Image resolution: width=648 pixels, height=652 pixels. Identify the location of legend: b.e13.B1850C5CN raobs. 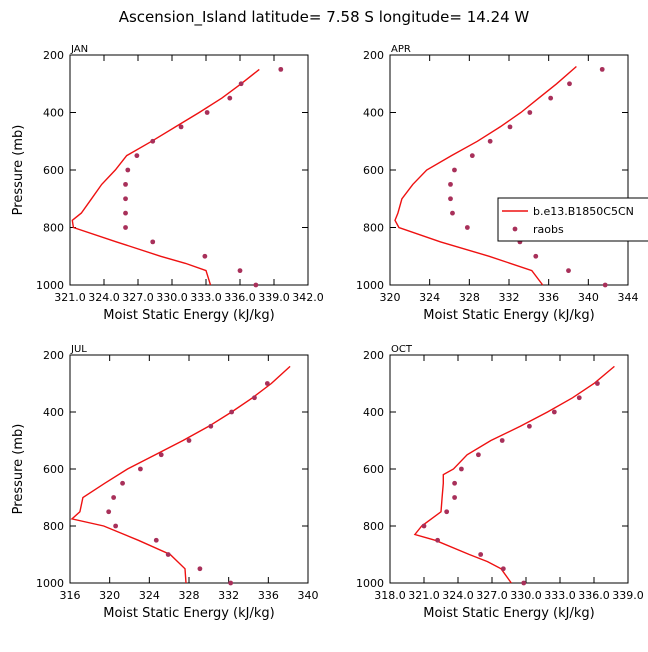
(572, 219).